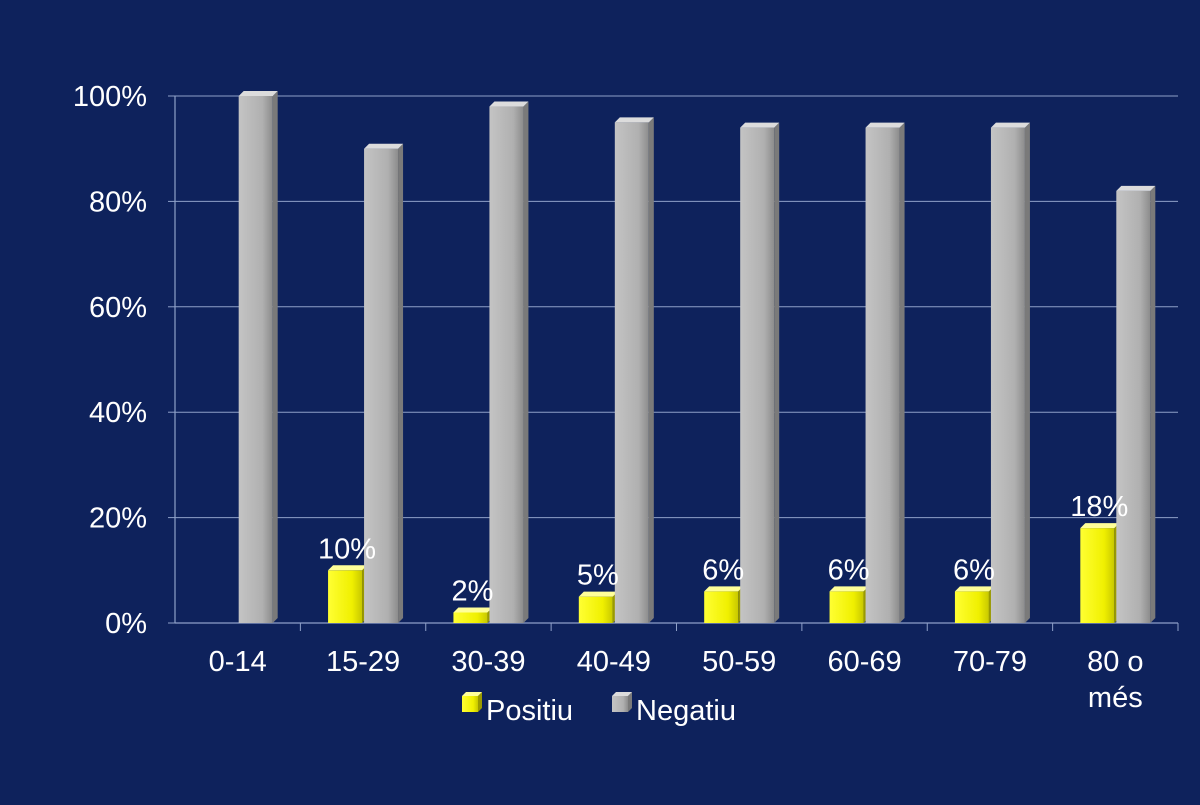 The height and width of the screenshot is (805, 1200). What do you see at coordinates (238, 662) in the screenshot?
I see `x-tick-label: 0-14` at bounding box center [238, 662].